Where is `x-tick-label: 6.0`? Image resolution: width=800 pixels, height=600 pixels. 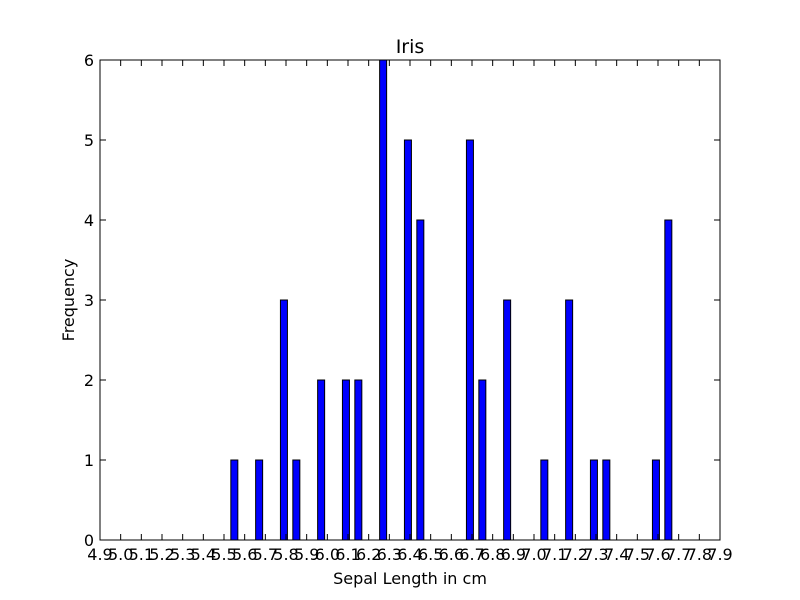 x-tick-label: 6.0 is located at coordinates (327, 554).